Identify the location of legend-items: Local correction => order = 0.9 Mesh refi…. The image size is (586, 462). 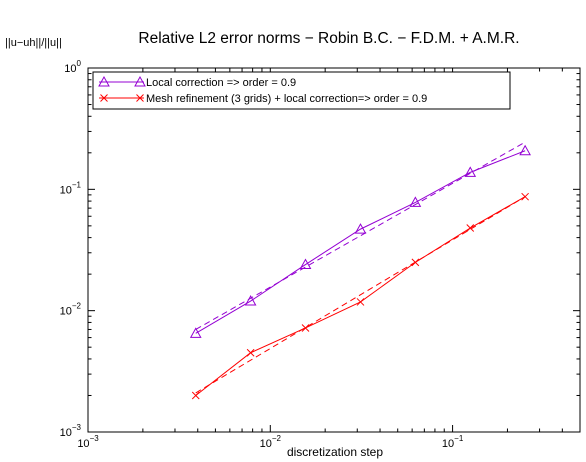
(262, 90).